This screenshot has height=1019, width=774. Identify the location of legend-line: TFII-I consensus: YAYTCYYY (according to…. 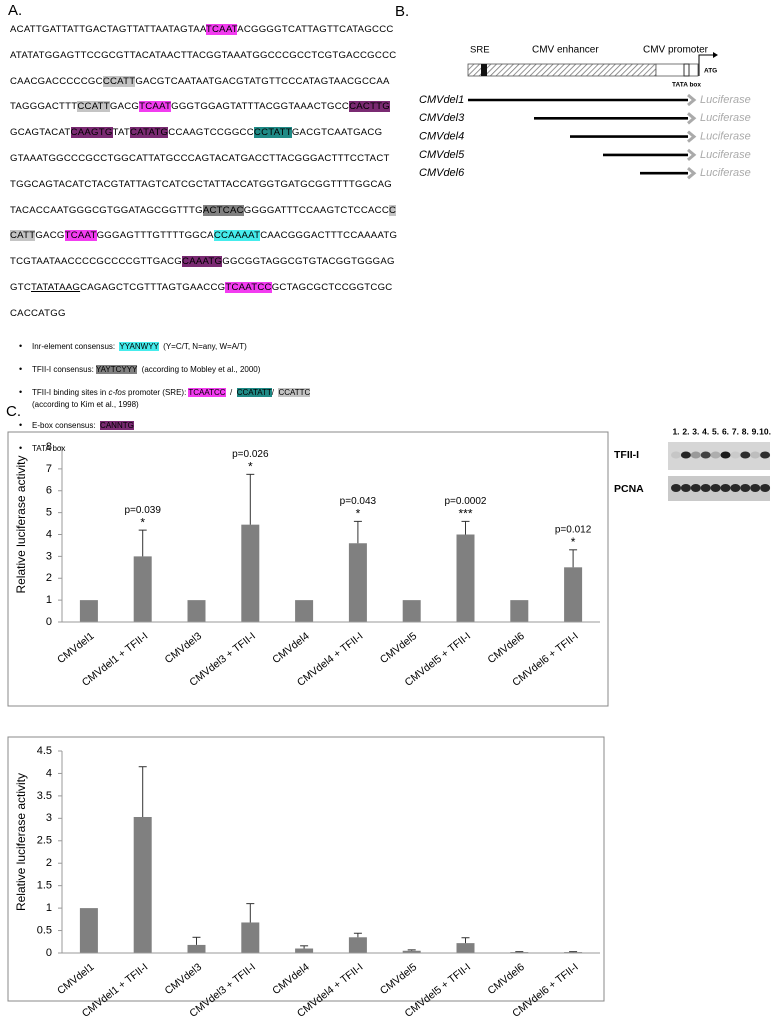
(140, 369).